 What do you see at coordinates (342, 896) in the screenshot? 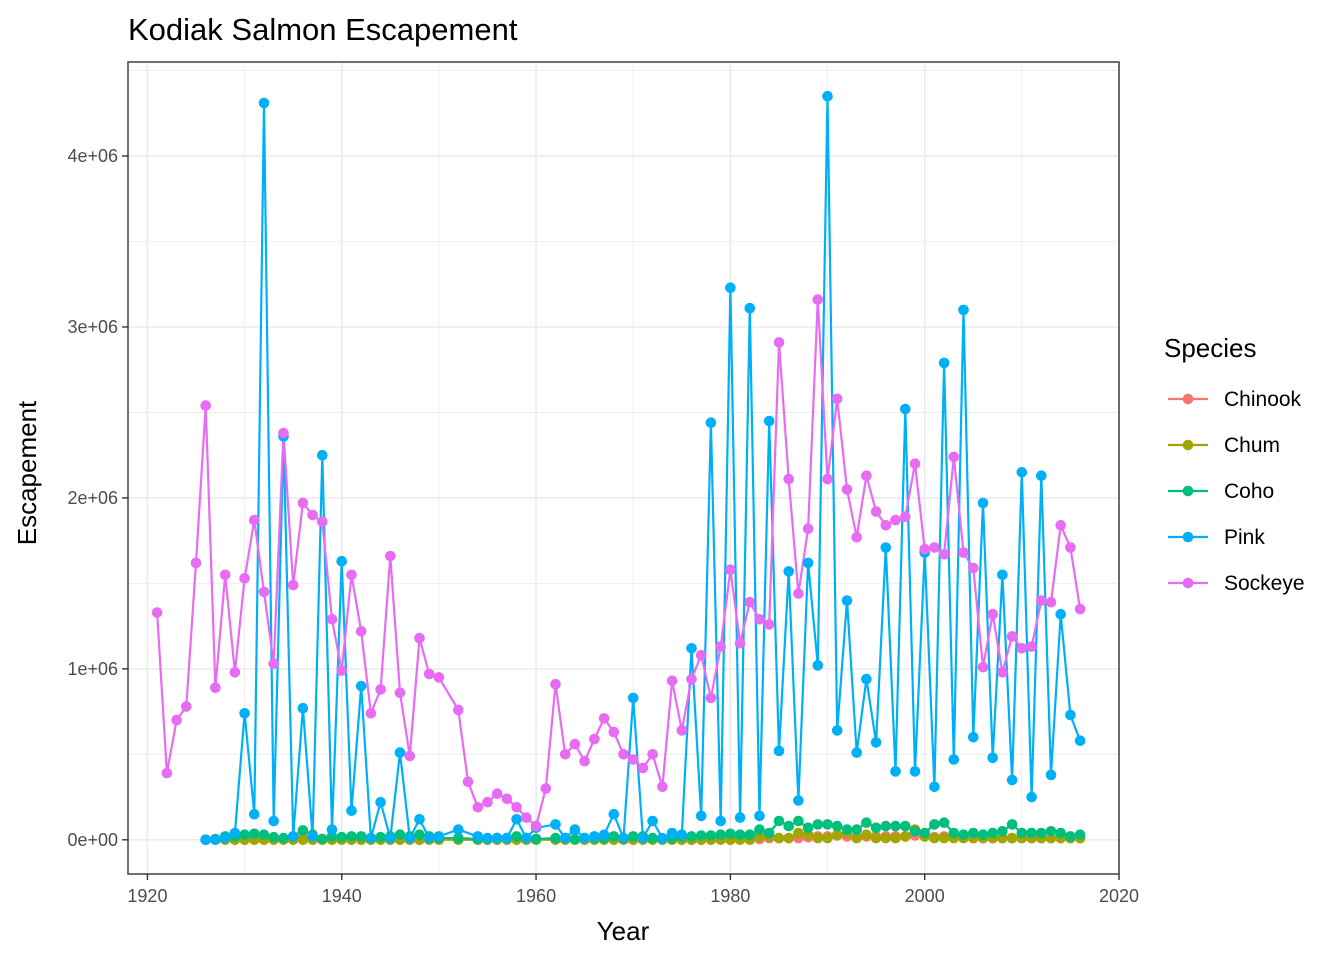
I see `x-tick-label: 1940` at bounding box center [342, 896].